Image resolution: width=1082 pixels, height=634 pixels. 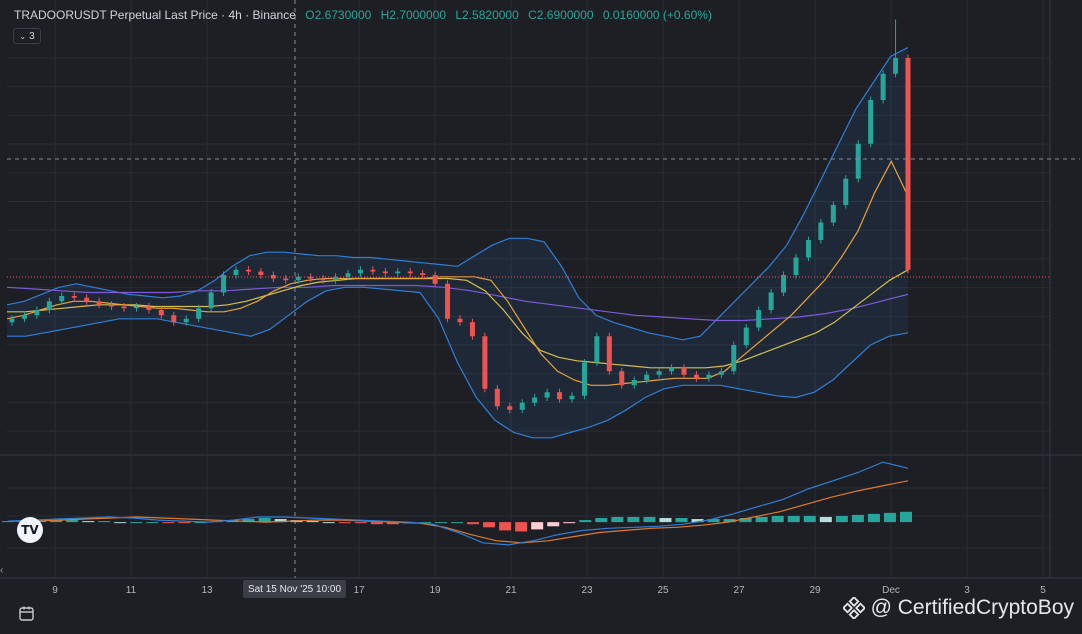 What do you see at coordinates (815, 590) in the screenshot?
I see `x-tick-label: 29` at bounding box center [815, 590].